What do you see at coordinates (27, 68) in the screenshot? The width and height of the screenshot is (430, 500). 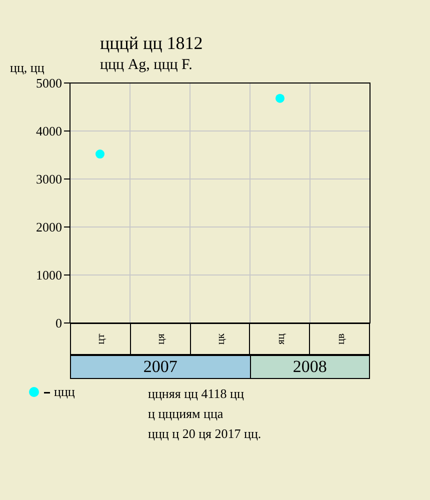 I see `y-axis-title: цц, цц` at bounding box center [27, 68].